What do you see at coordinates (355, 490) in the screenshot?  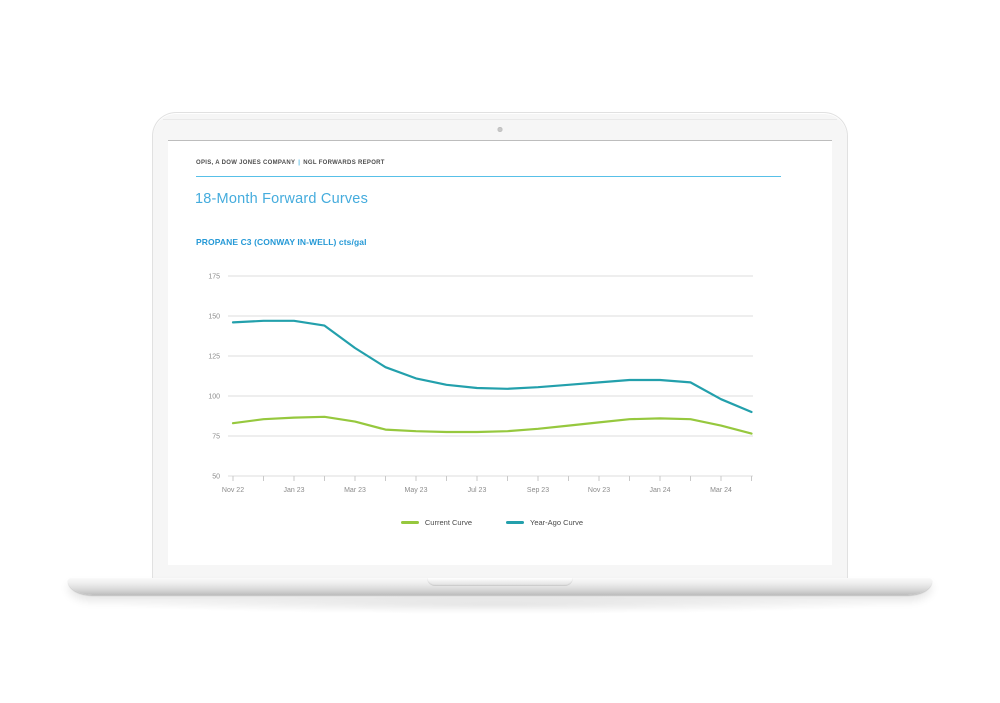 I see `x-tick-label-mar-23: Mar 23` at bounding box center [355, 490].